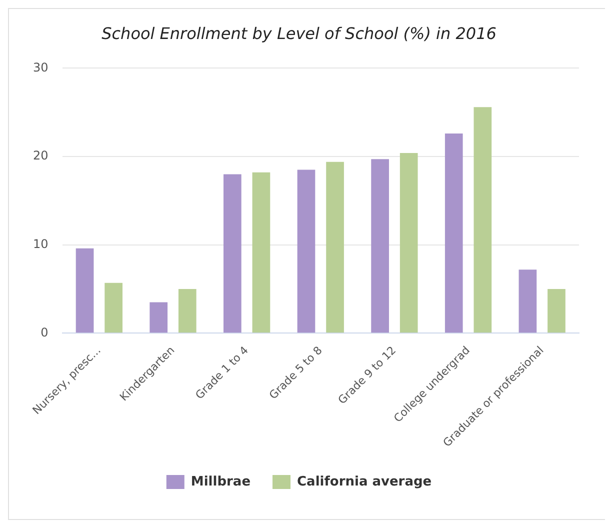  I want to click on y-tick-label: 0, so click(44, 332).